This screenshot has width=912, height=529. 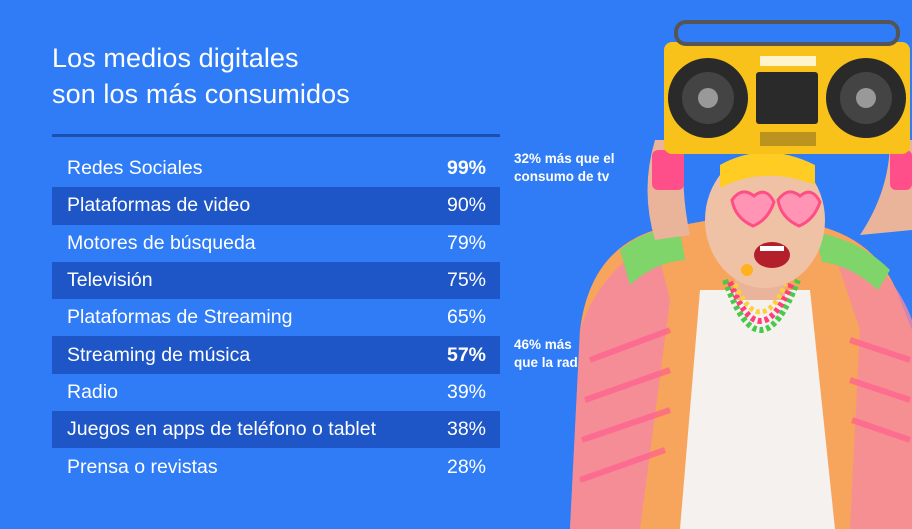 I want to click on table-row: Plataformas de video 90%, so click(x=276, y=206).